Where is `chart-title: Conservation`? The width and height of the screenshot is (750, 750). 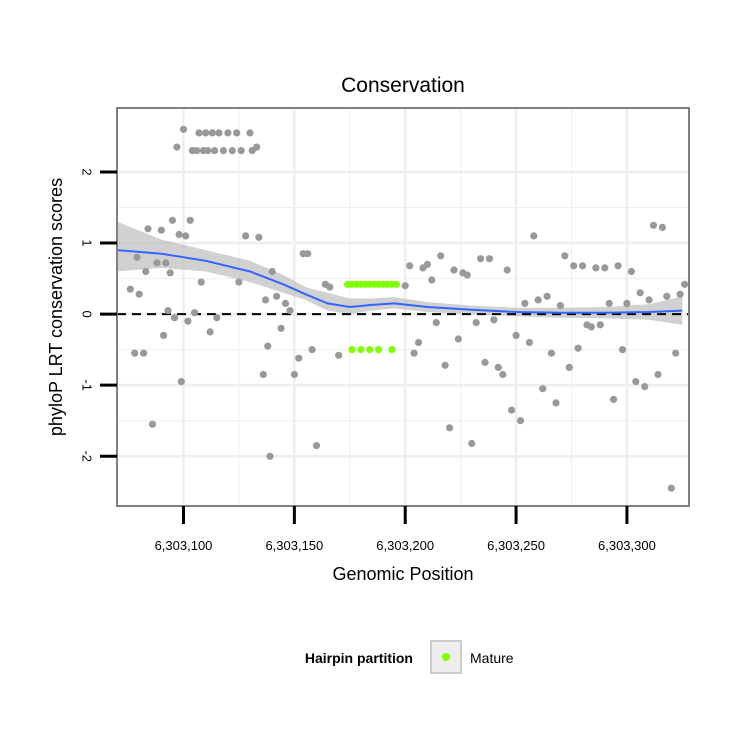
chart-title: Conservation is located at coordinates (403, 85).